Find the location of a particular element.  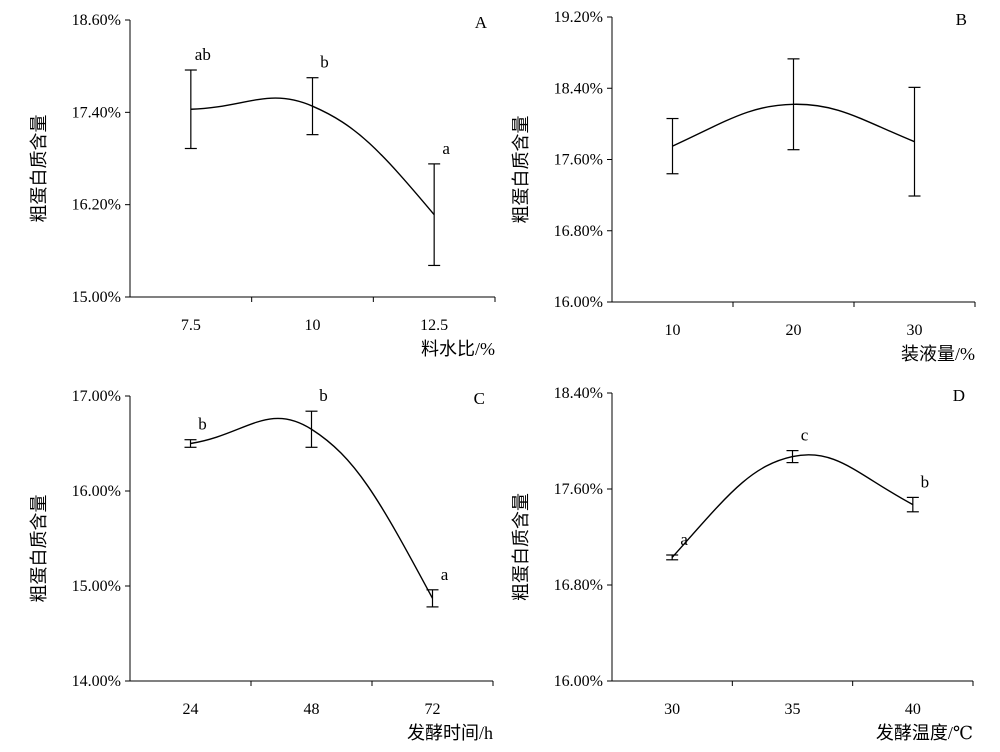

y-tick-label: 17.00% is located at coordinates (96, 396).